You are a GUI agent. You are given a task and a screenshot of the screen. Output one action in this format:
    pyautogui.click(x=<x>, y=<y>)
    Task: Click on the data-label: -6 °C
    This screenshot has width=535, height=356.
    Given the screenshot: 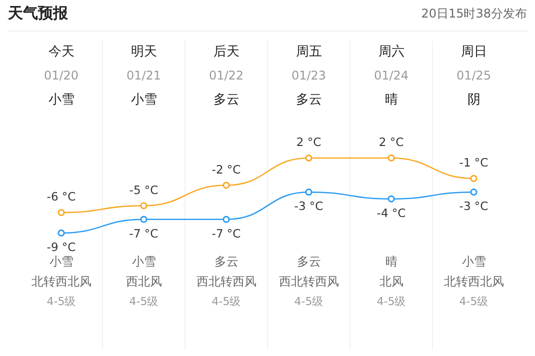 What is the action you would take?
    pyautogui.click(x=61, y=197)
    